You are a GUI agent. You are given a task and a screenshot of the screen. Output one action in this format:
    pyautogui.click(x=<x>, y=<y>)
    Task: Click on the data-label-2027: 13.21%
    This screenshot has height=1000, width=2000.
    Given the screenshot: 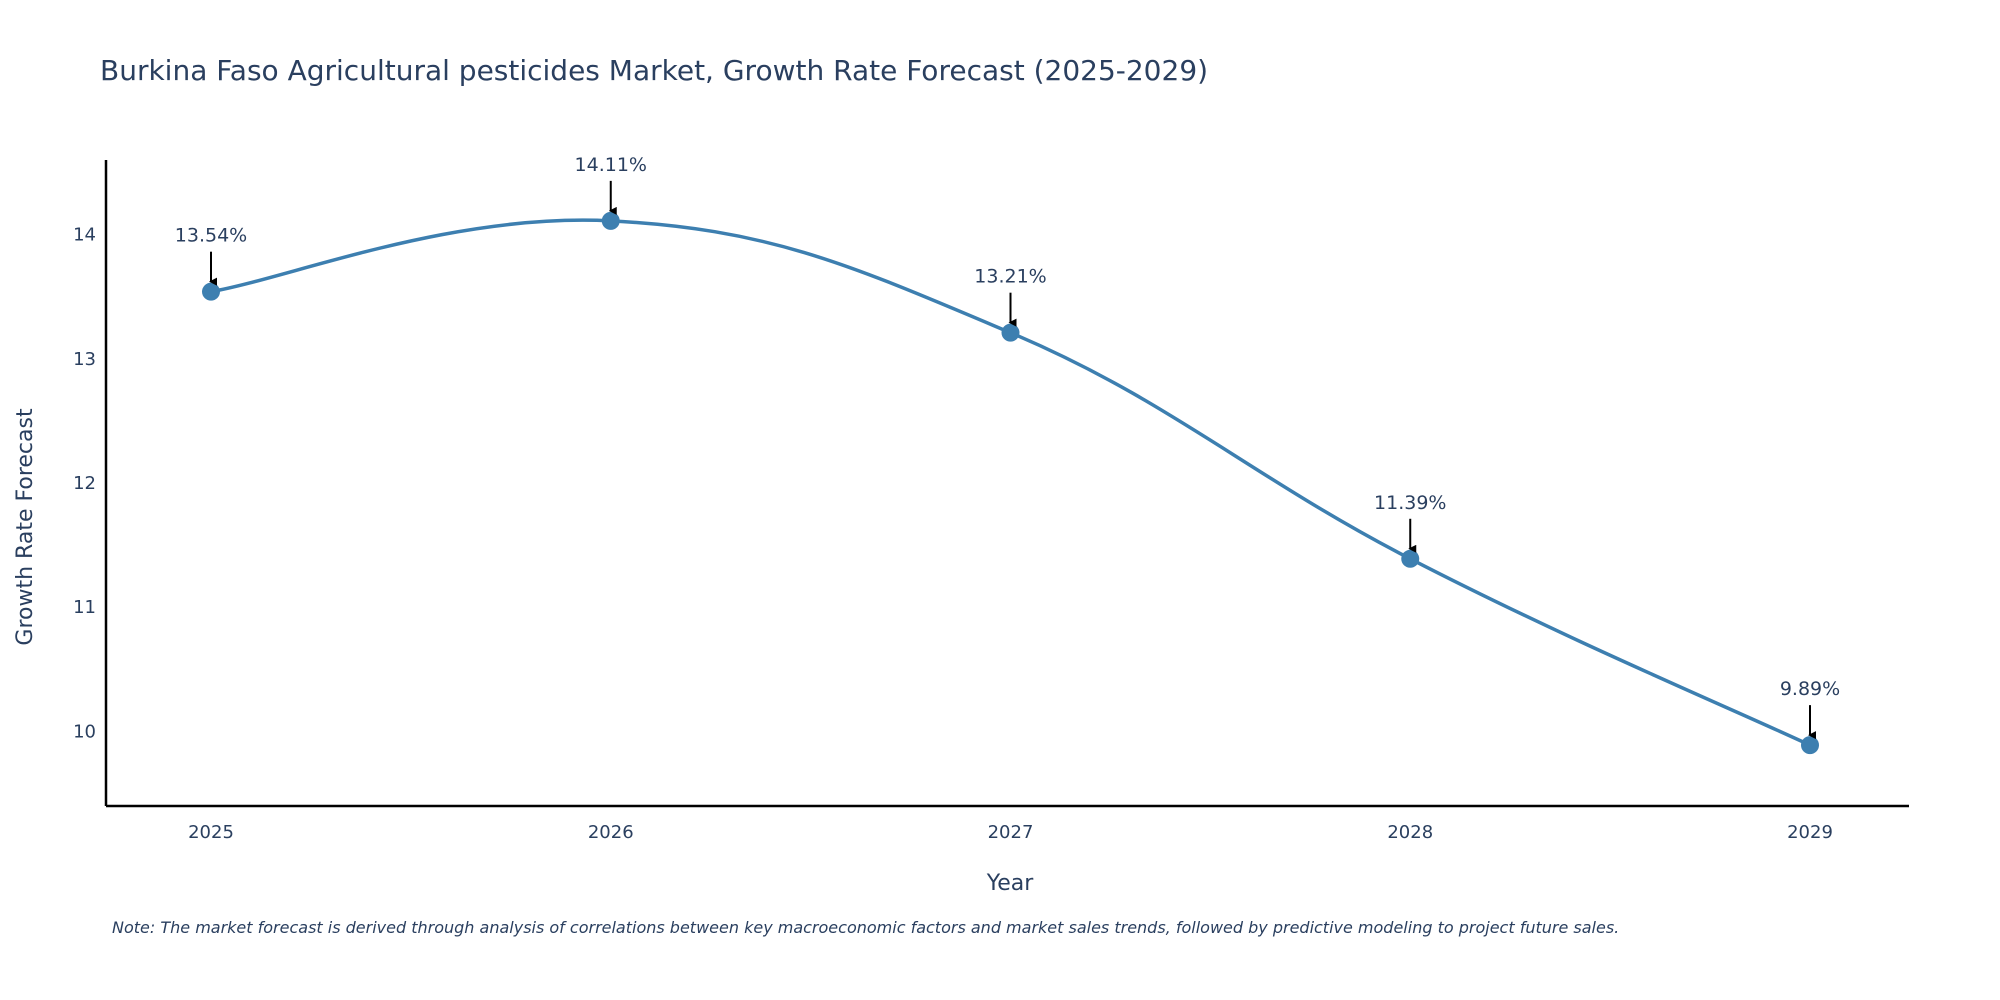 What is the action you would take?
    pyautogui.click(x=1010, y=277)
    